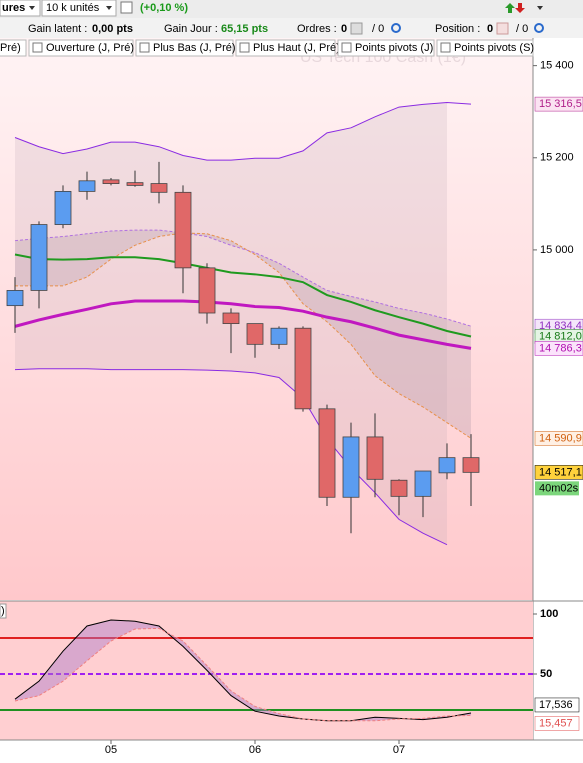  What do you see at coordinates (191, 29) in the screenshot?
I see `gain-jour-label: Gain Jour :` at bounding box center [191, 29].